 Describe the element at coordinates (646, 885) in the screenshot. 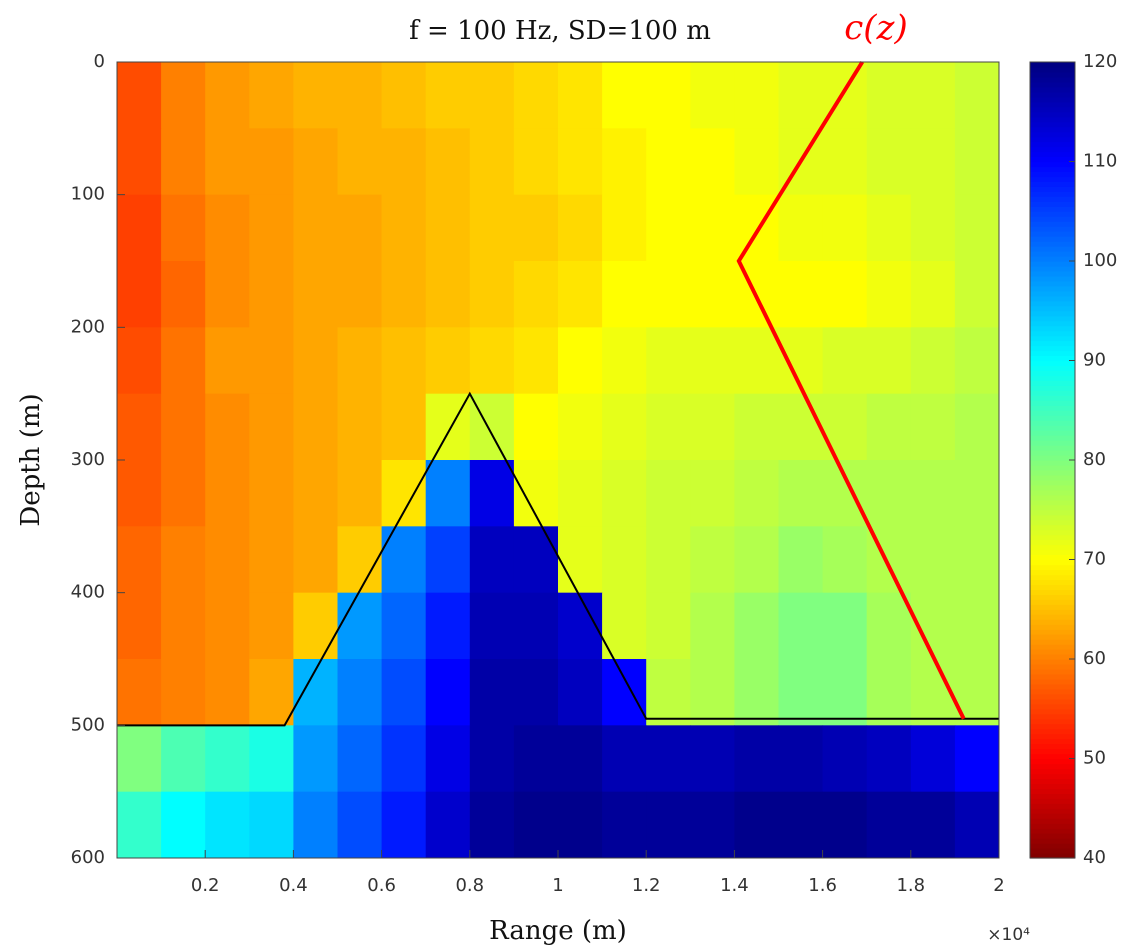

I see `x-tick-label: 1.2` at that location.